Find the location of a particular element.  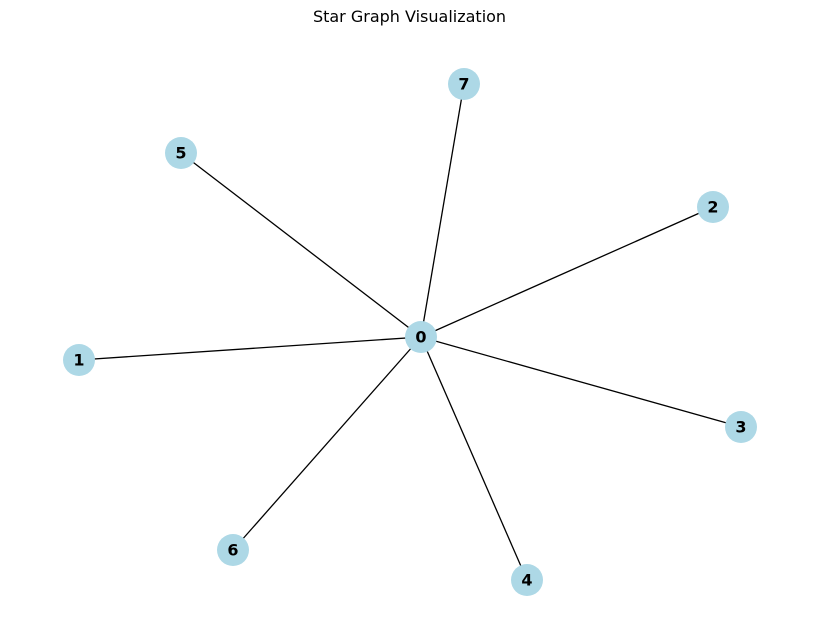

node-7: 7 is located at coordinates (464, 84).